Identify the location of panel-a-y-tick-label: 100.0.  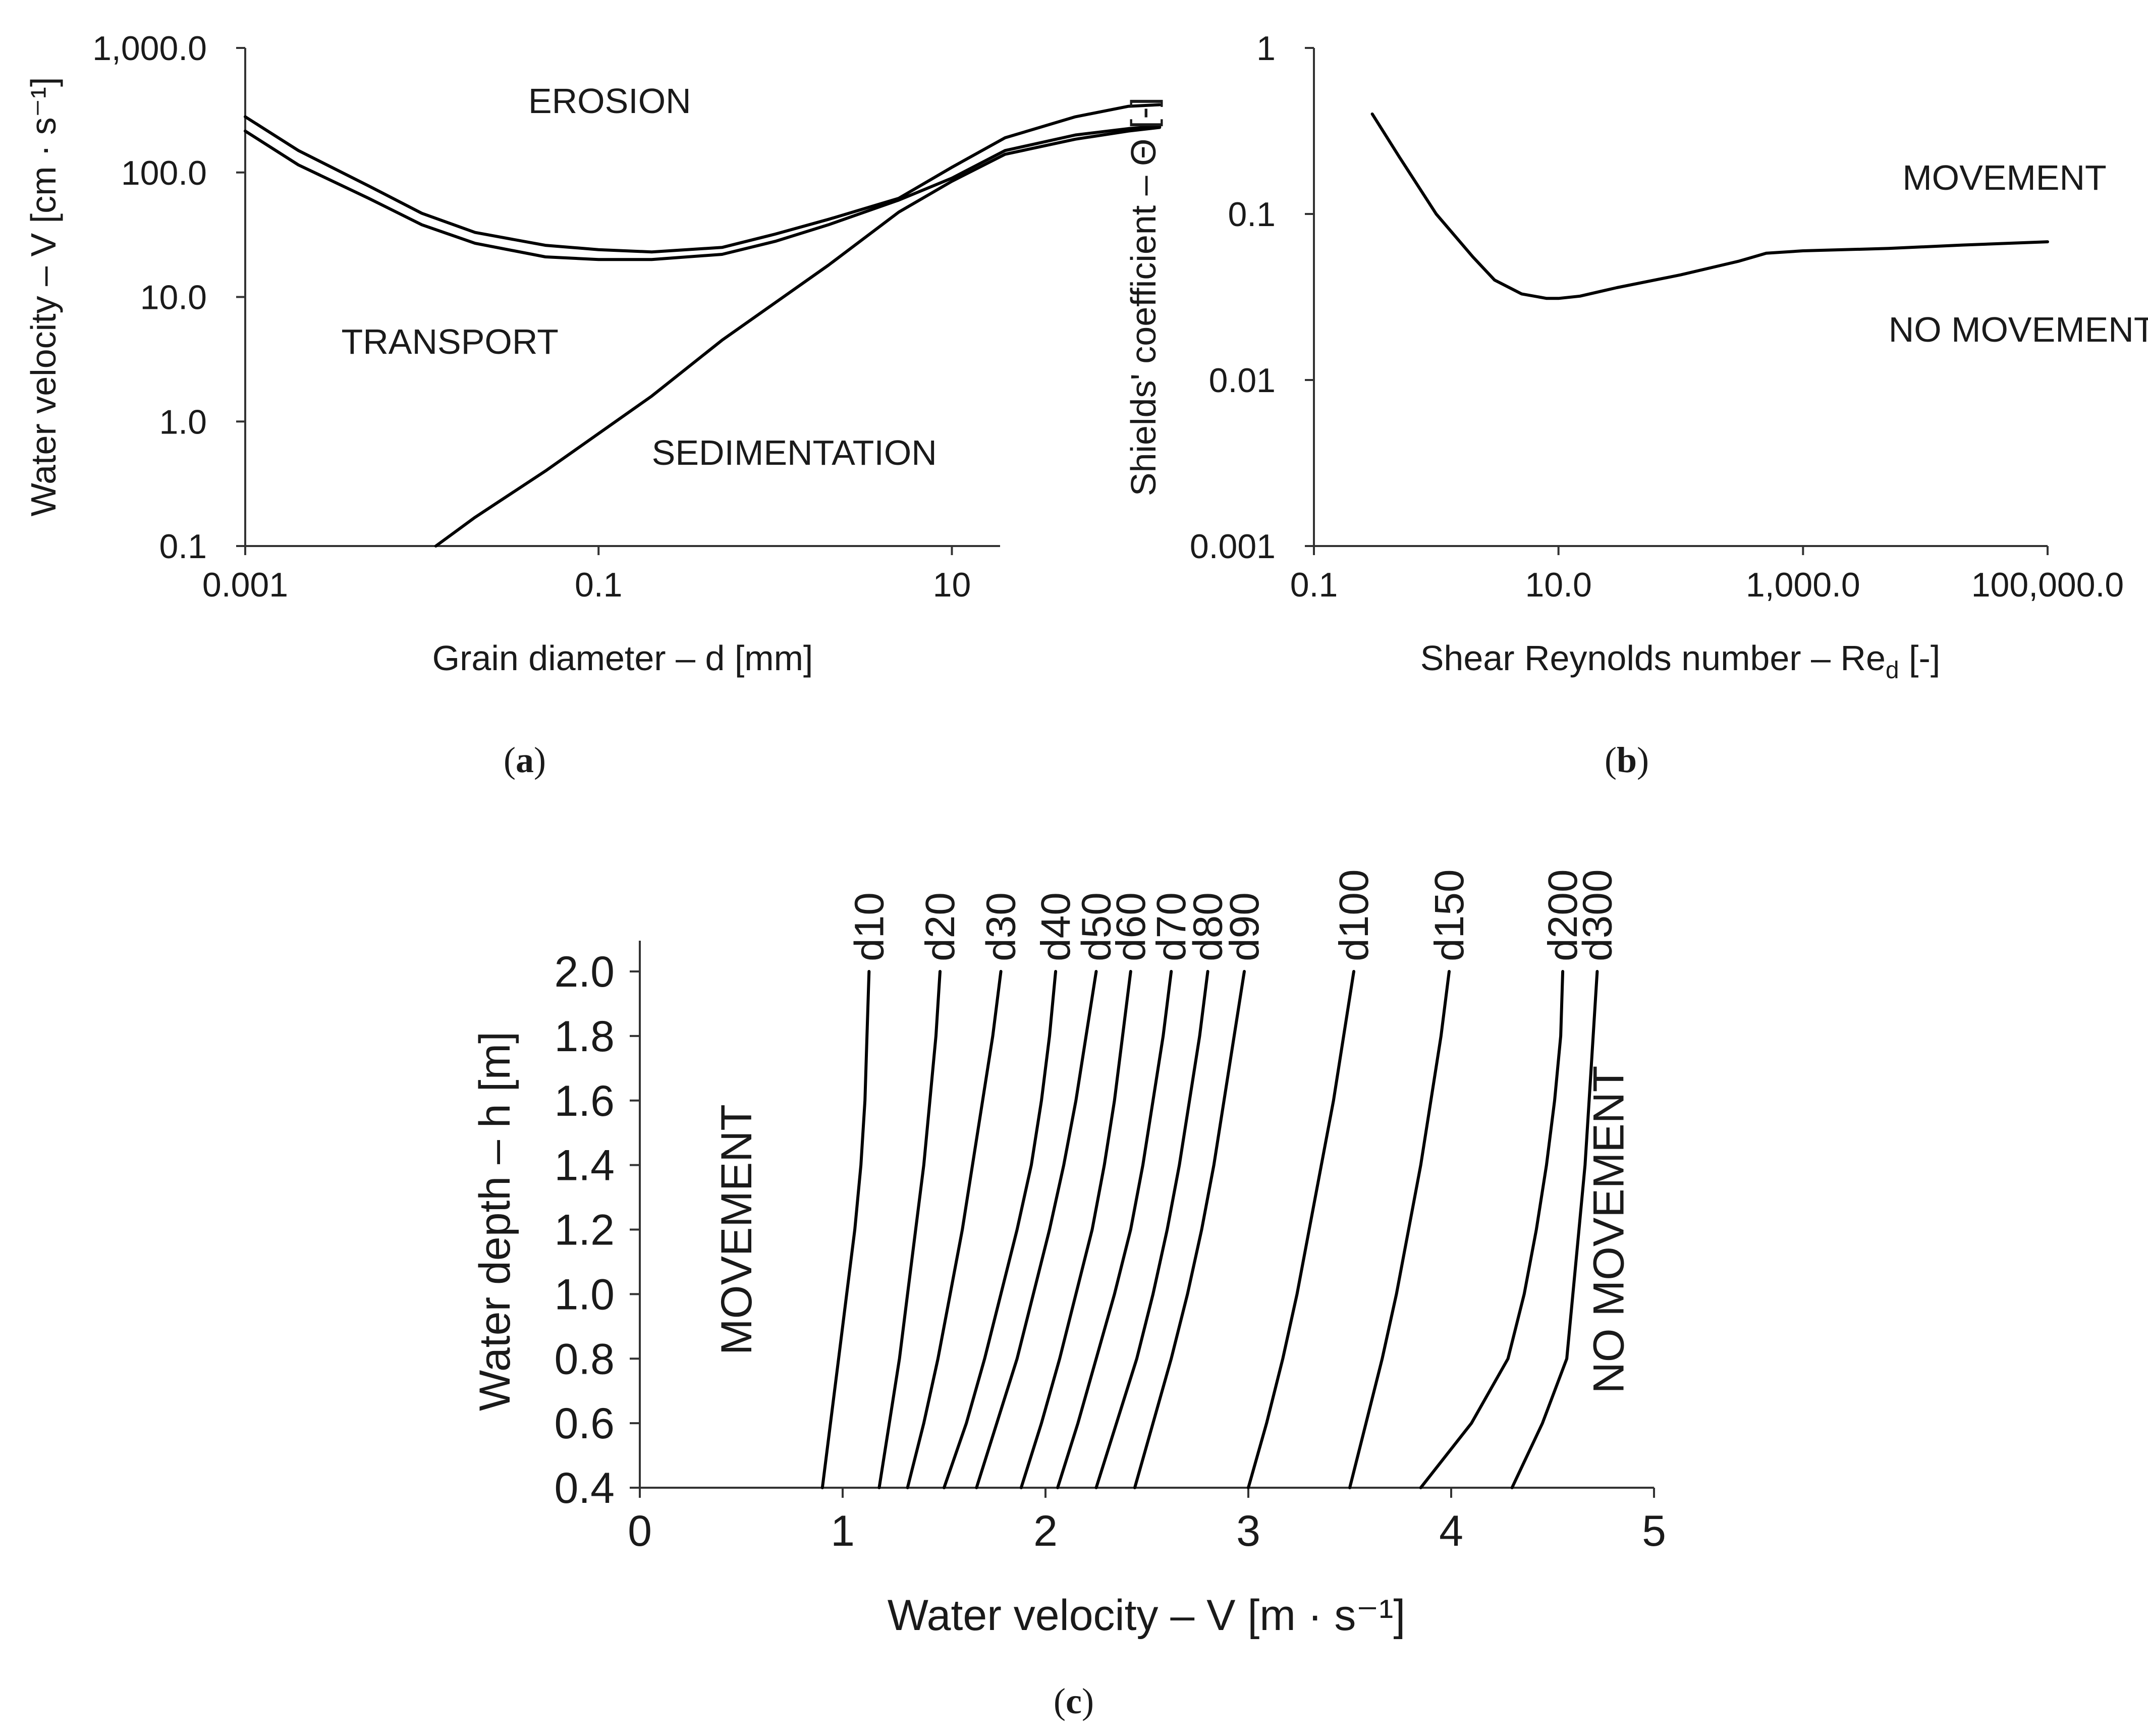
(164, 173).